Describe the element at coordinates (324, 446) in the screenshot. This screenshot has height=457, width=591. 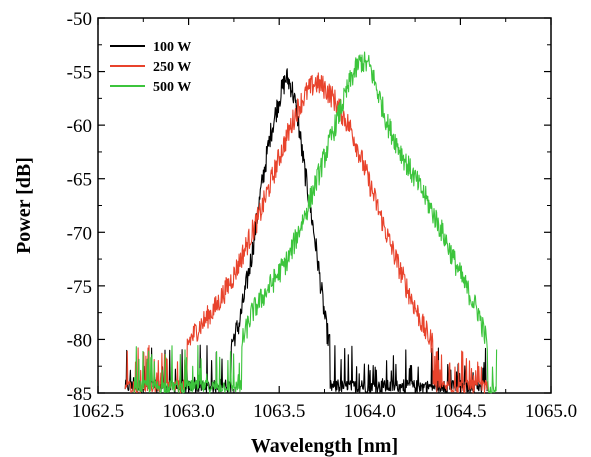
I see `x-axis-title: Wavelength [nm]` at that location.